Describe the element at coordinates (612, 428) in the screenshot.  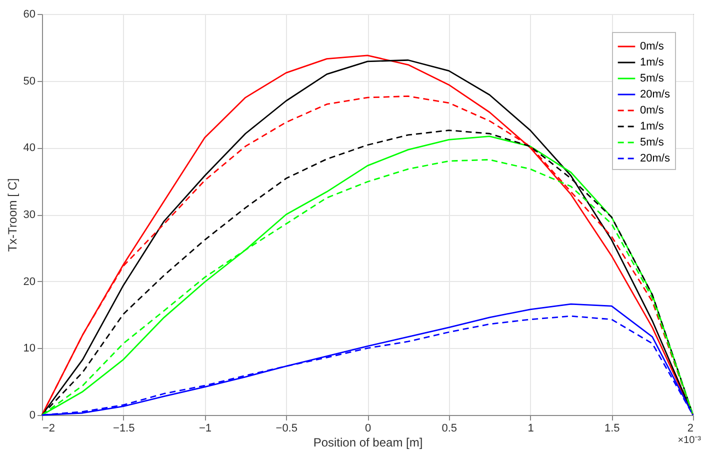
I see `x-tick-label: 1.5` at that location.